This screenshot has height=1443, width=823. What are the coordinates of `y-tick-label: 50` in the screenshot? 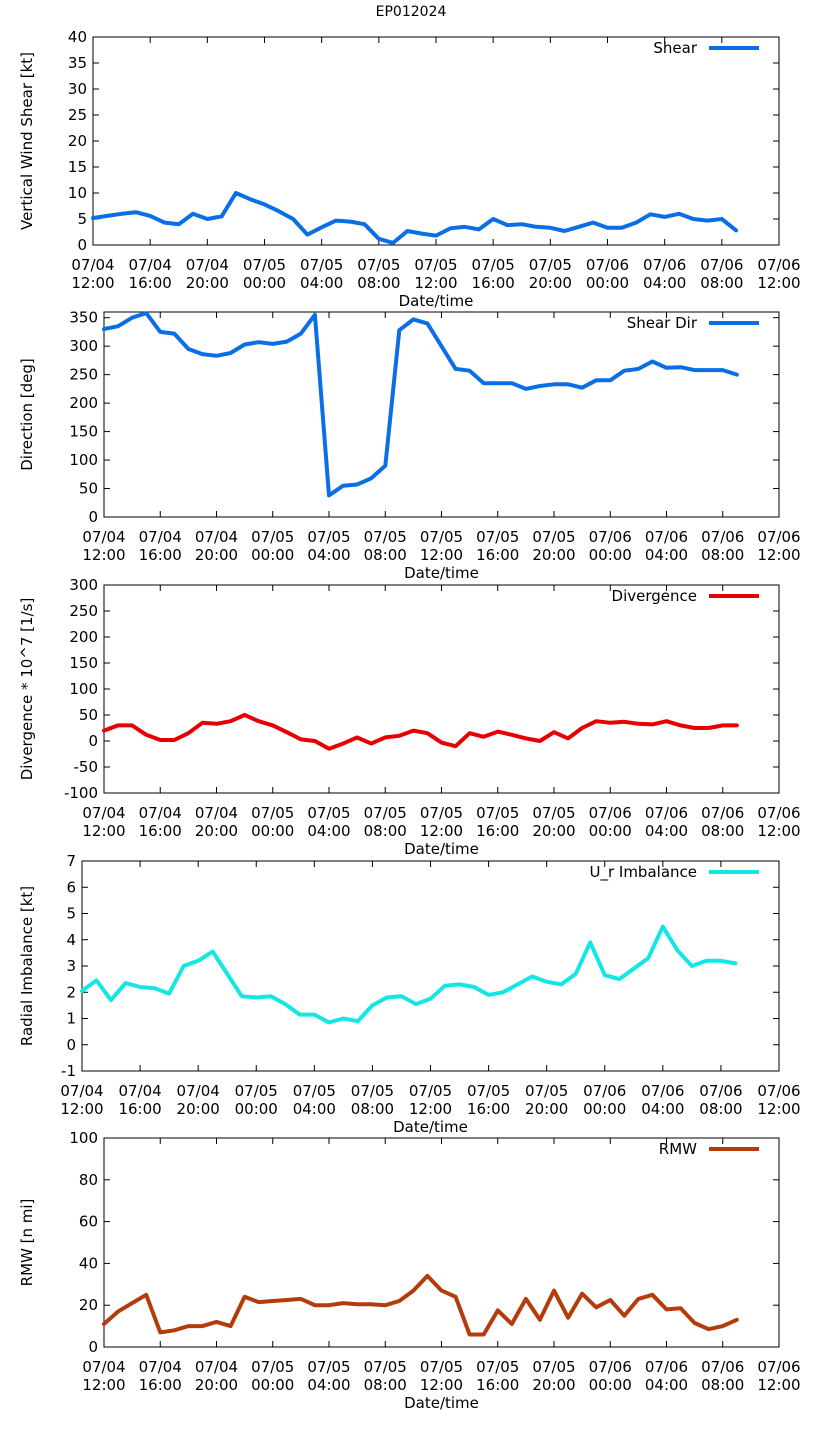 It's located at (88, 715).